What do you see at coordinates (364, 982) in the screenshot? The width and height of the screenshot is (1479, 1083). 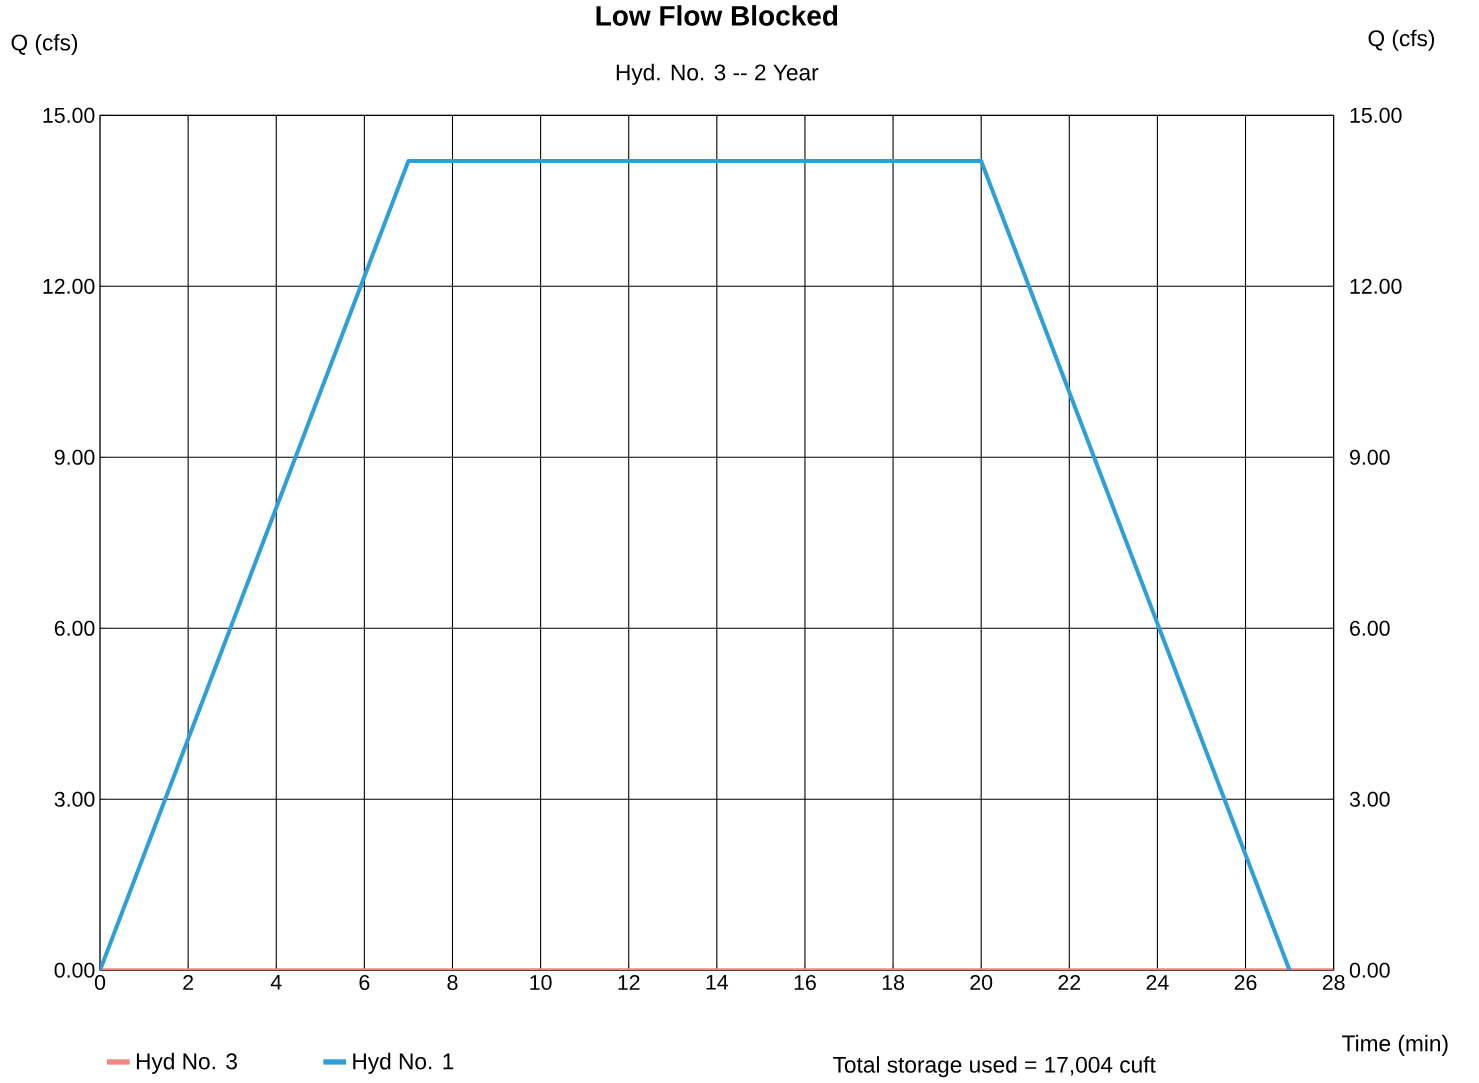 I see `x-tick-label: 6` at bounding box center [364, 982].